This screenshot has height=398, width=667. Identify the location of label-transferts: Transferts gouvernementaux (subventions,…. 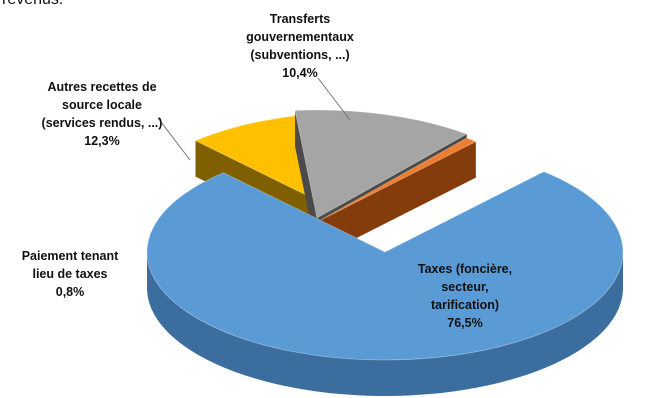
(300, 46).